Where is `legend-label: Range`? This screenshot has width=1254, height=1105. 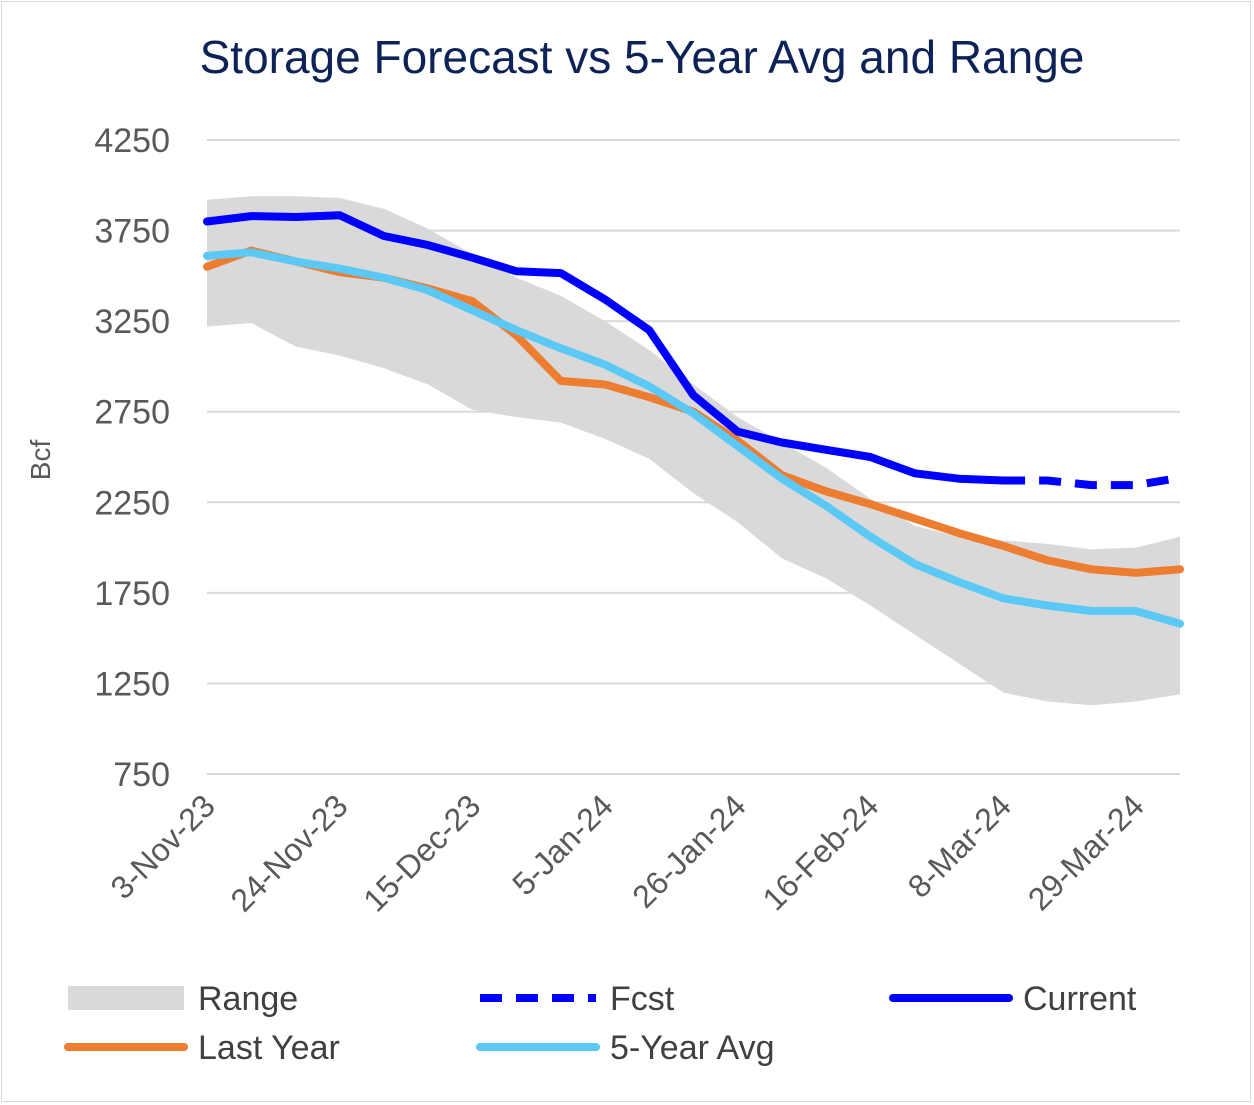
legend-label: Range is located at coordinates (248, 999).